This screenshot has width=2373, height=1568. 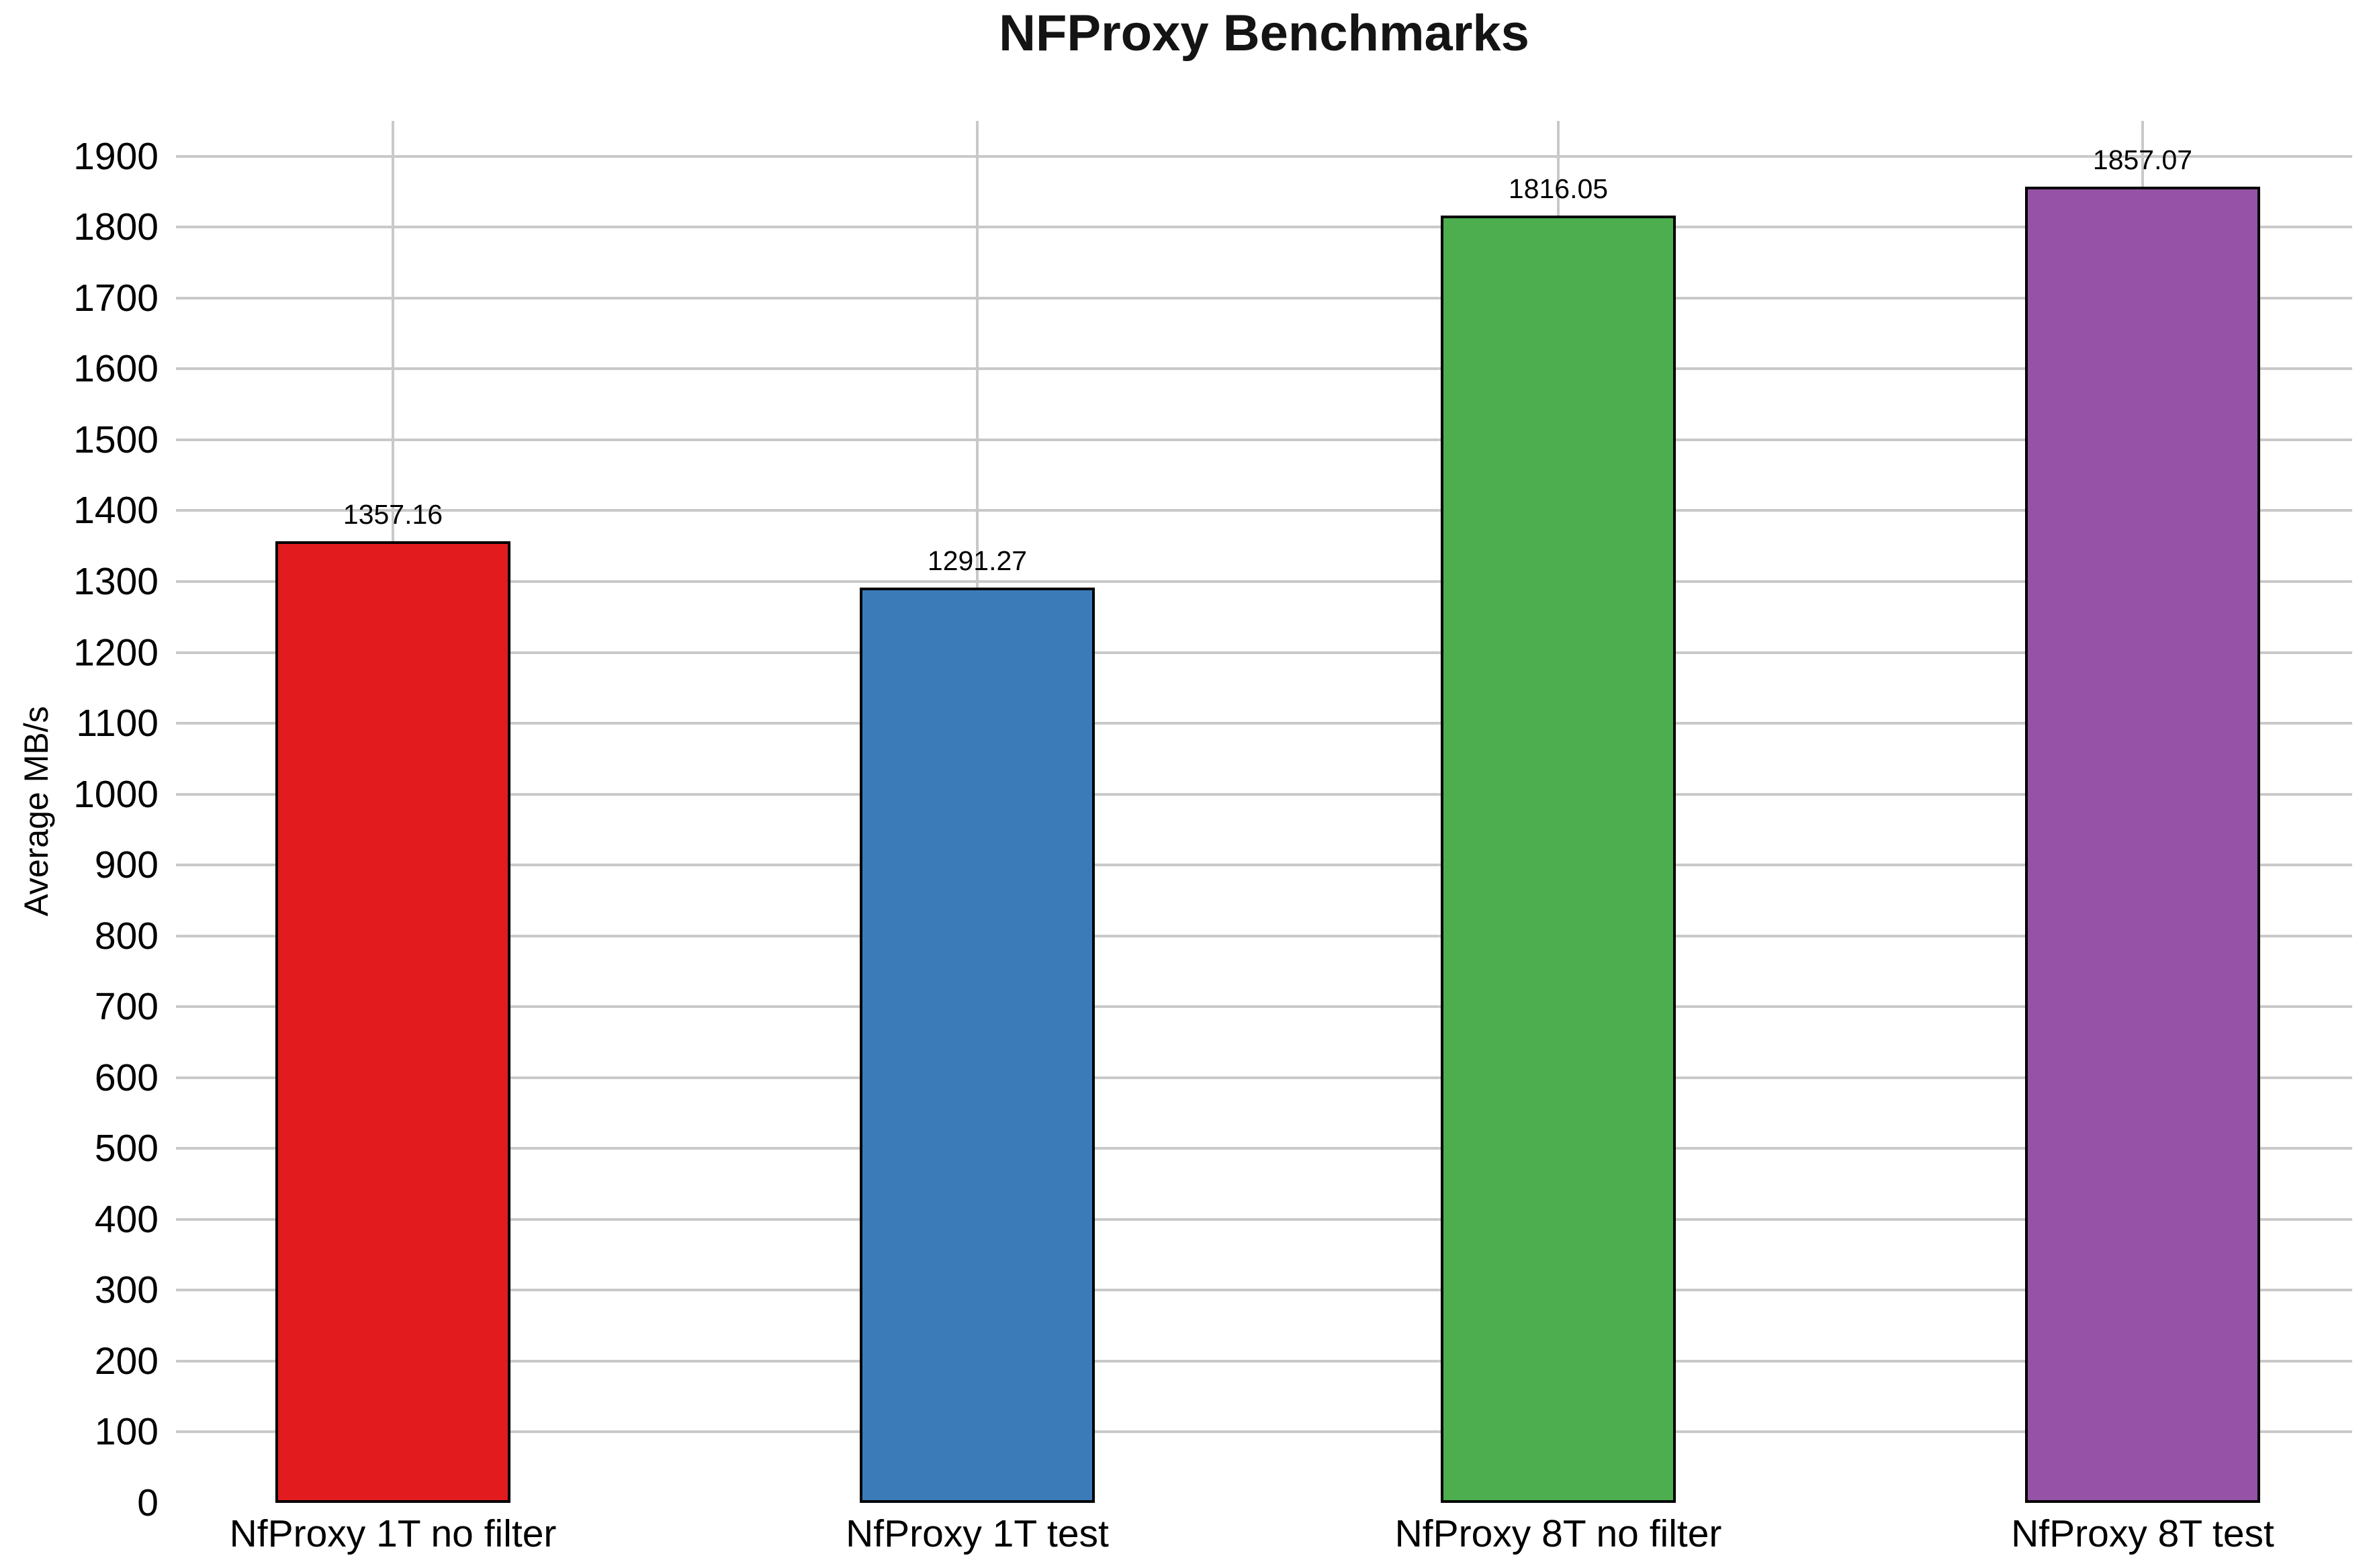 What do you see at coordinates (116, 298) in the screenshot?
I see `y-tick-label: 1700` at bounding box center [116, 298].